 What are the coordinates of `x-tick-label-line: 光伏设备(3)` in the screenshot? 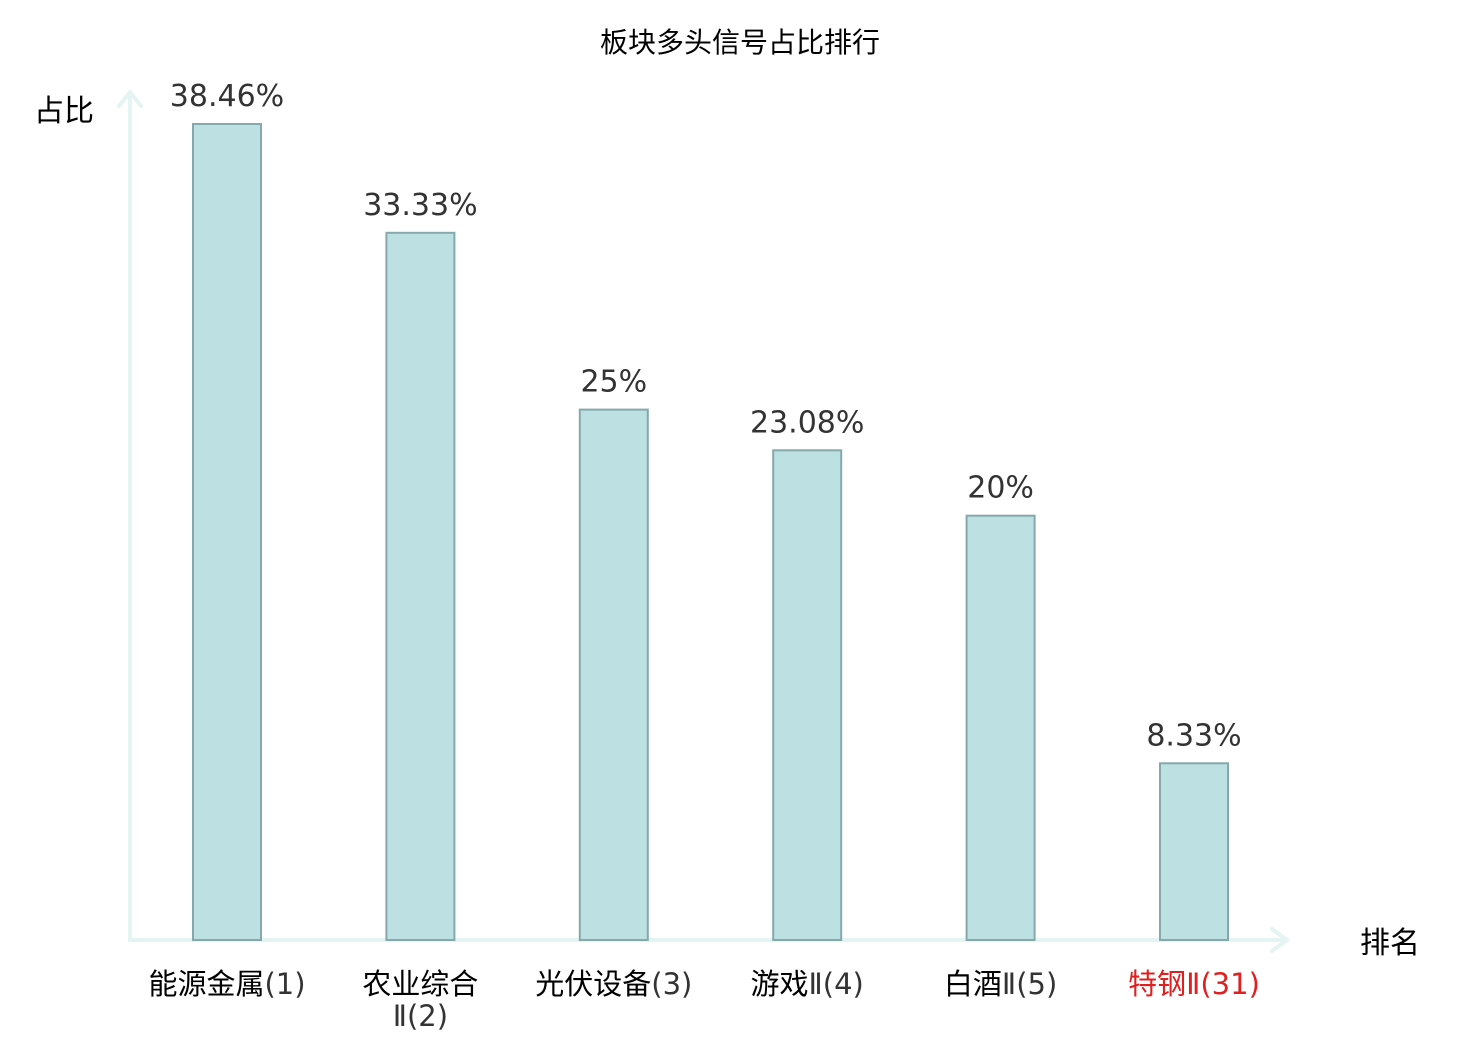 It's located at (613, 984).